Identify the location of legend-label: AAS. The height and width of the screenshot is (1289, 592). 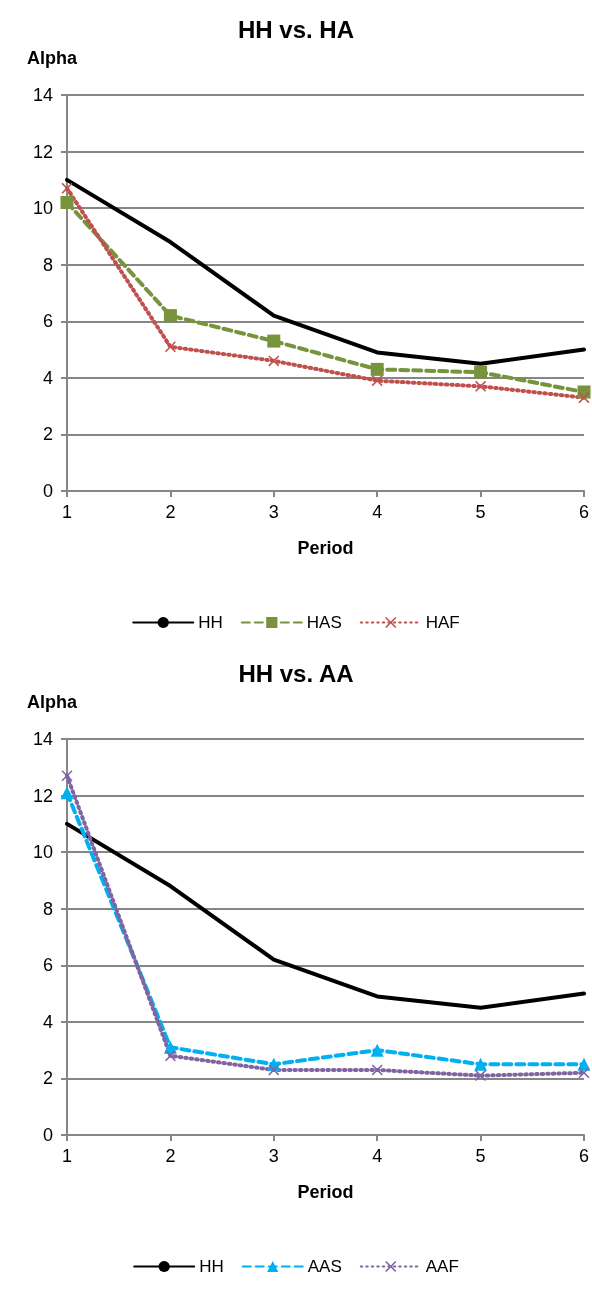
(324, 1266).